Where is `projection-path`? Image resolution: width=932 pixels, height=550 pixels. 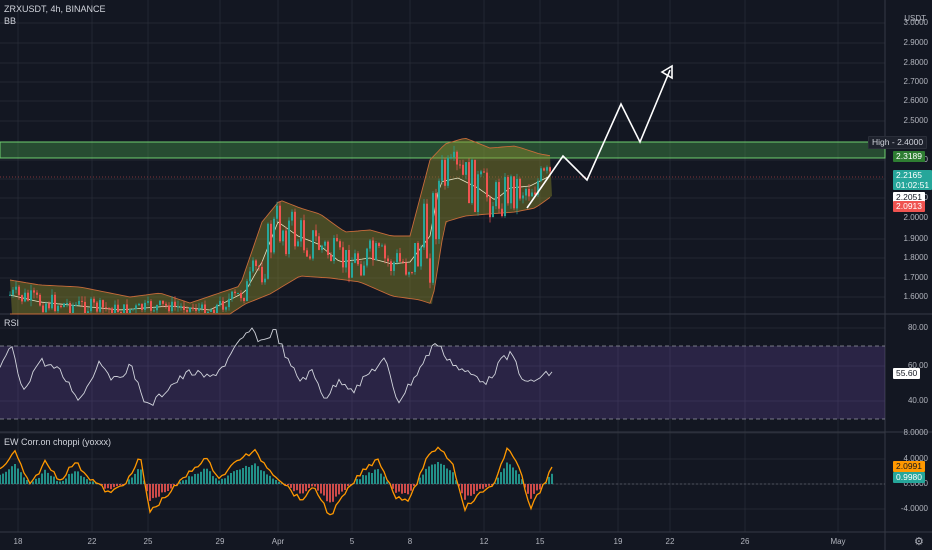
projection-path is located at coordinates (598, 139).